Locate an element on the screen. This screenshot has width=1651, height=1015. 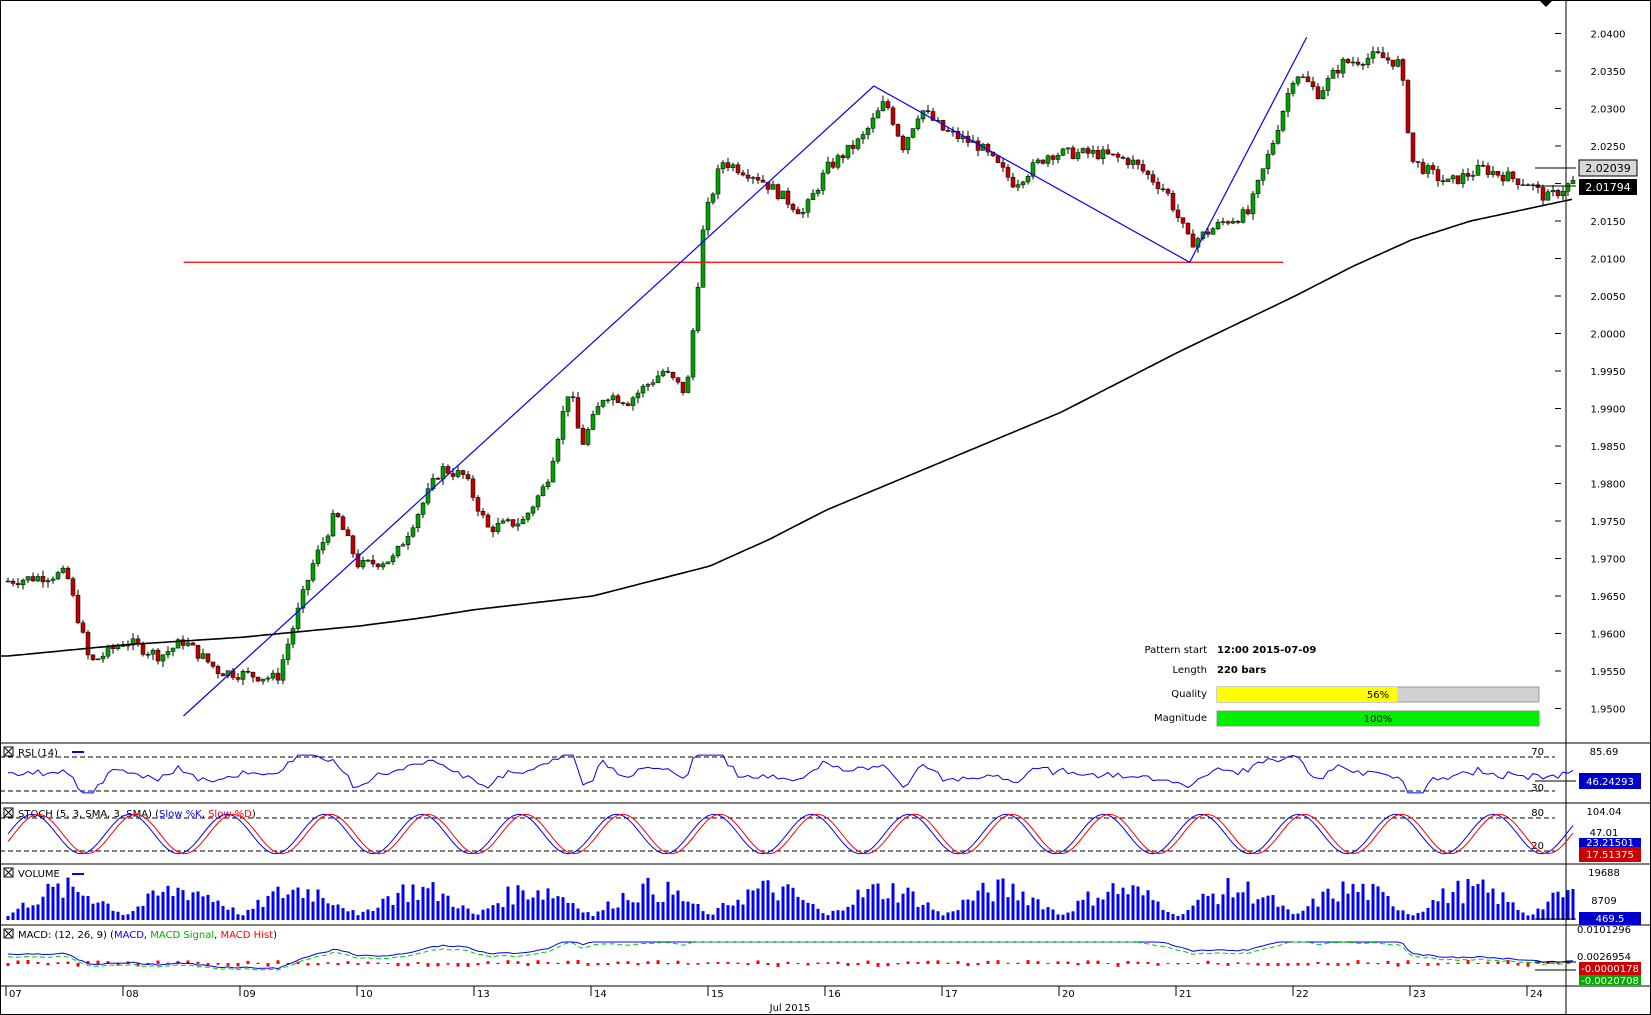
x-tick-label: 08 is located at coordinates (132, 994).